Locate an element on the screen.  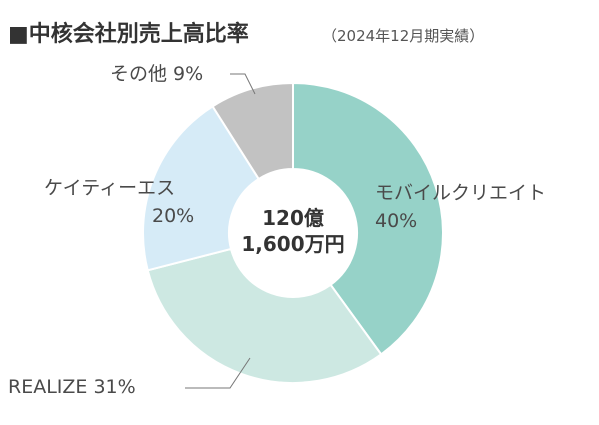
center-label: 120億 1,600万円 is located at coordinates (292, 231).